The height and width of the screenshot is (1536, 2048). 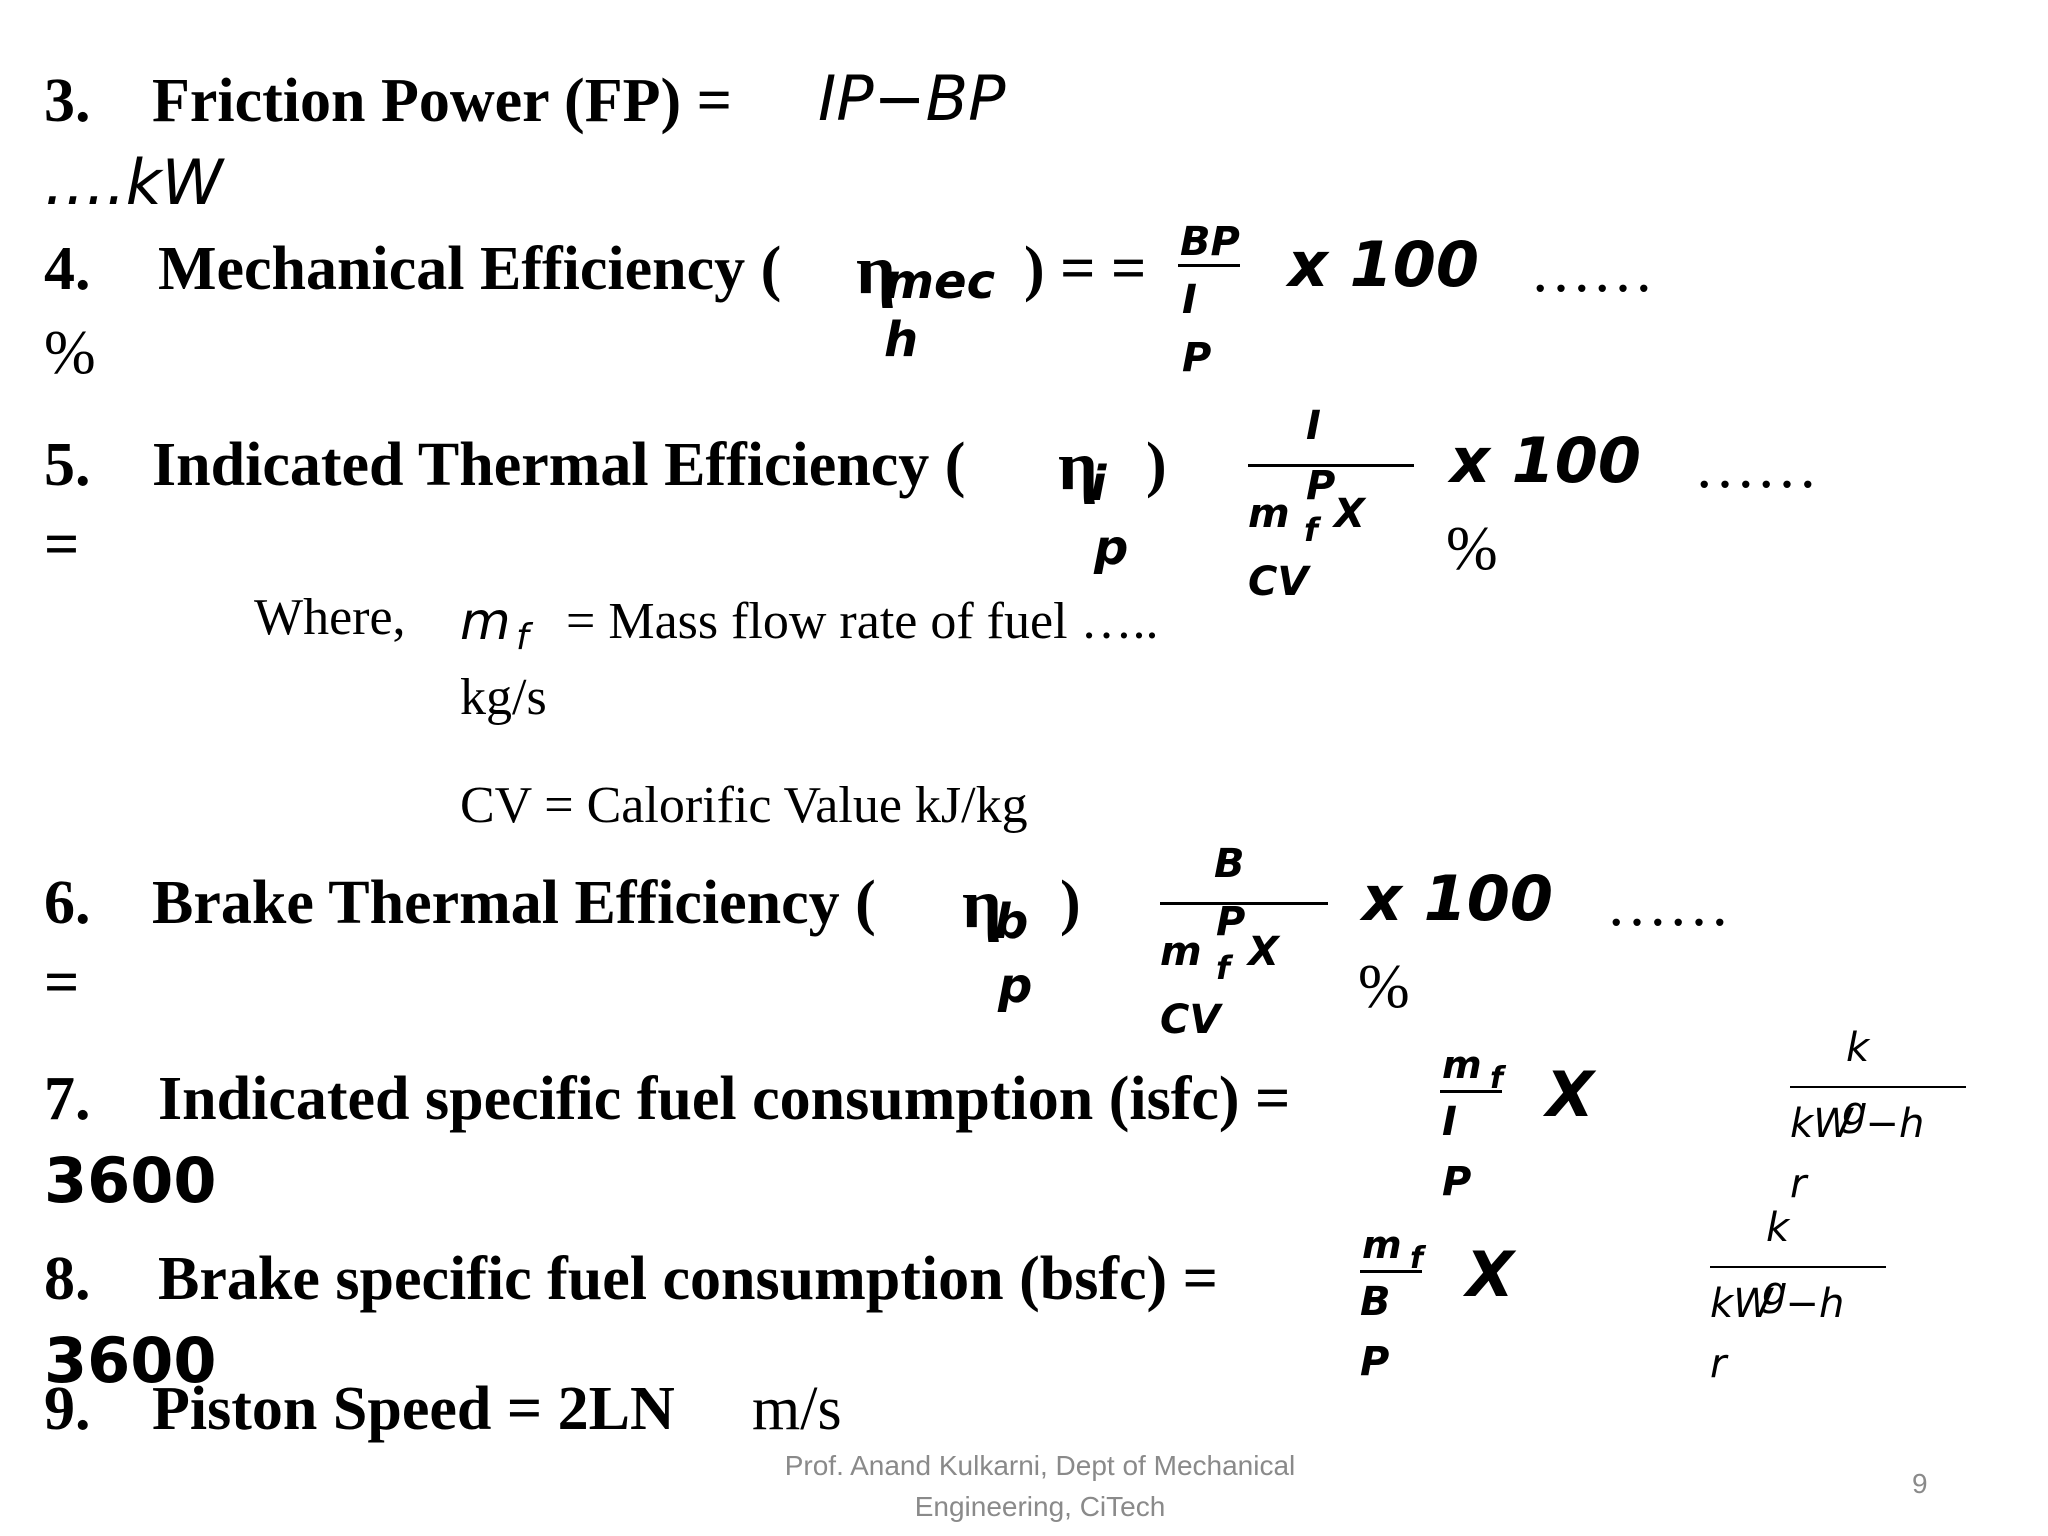 What do you see at coordinates (1545, 460) in the screenshot?
I see `item-5-times-100: x 100` at bounding box center [1545, 460].